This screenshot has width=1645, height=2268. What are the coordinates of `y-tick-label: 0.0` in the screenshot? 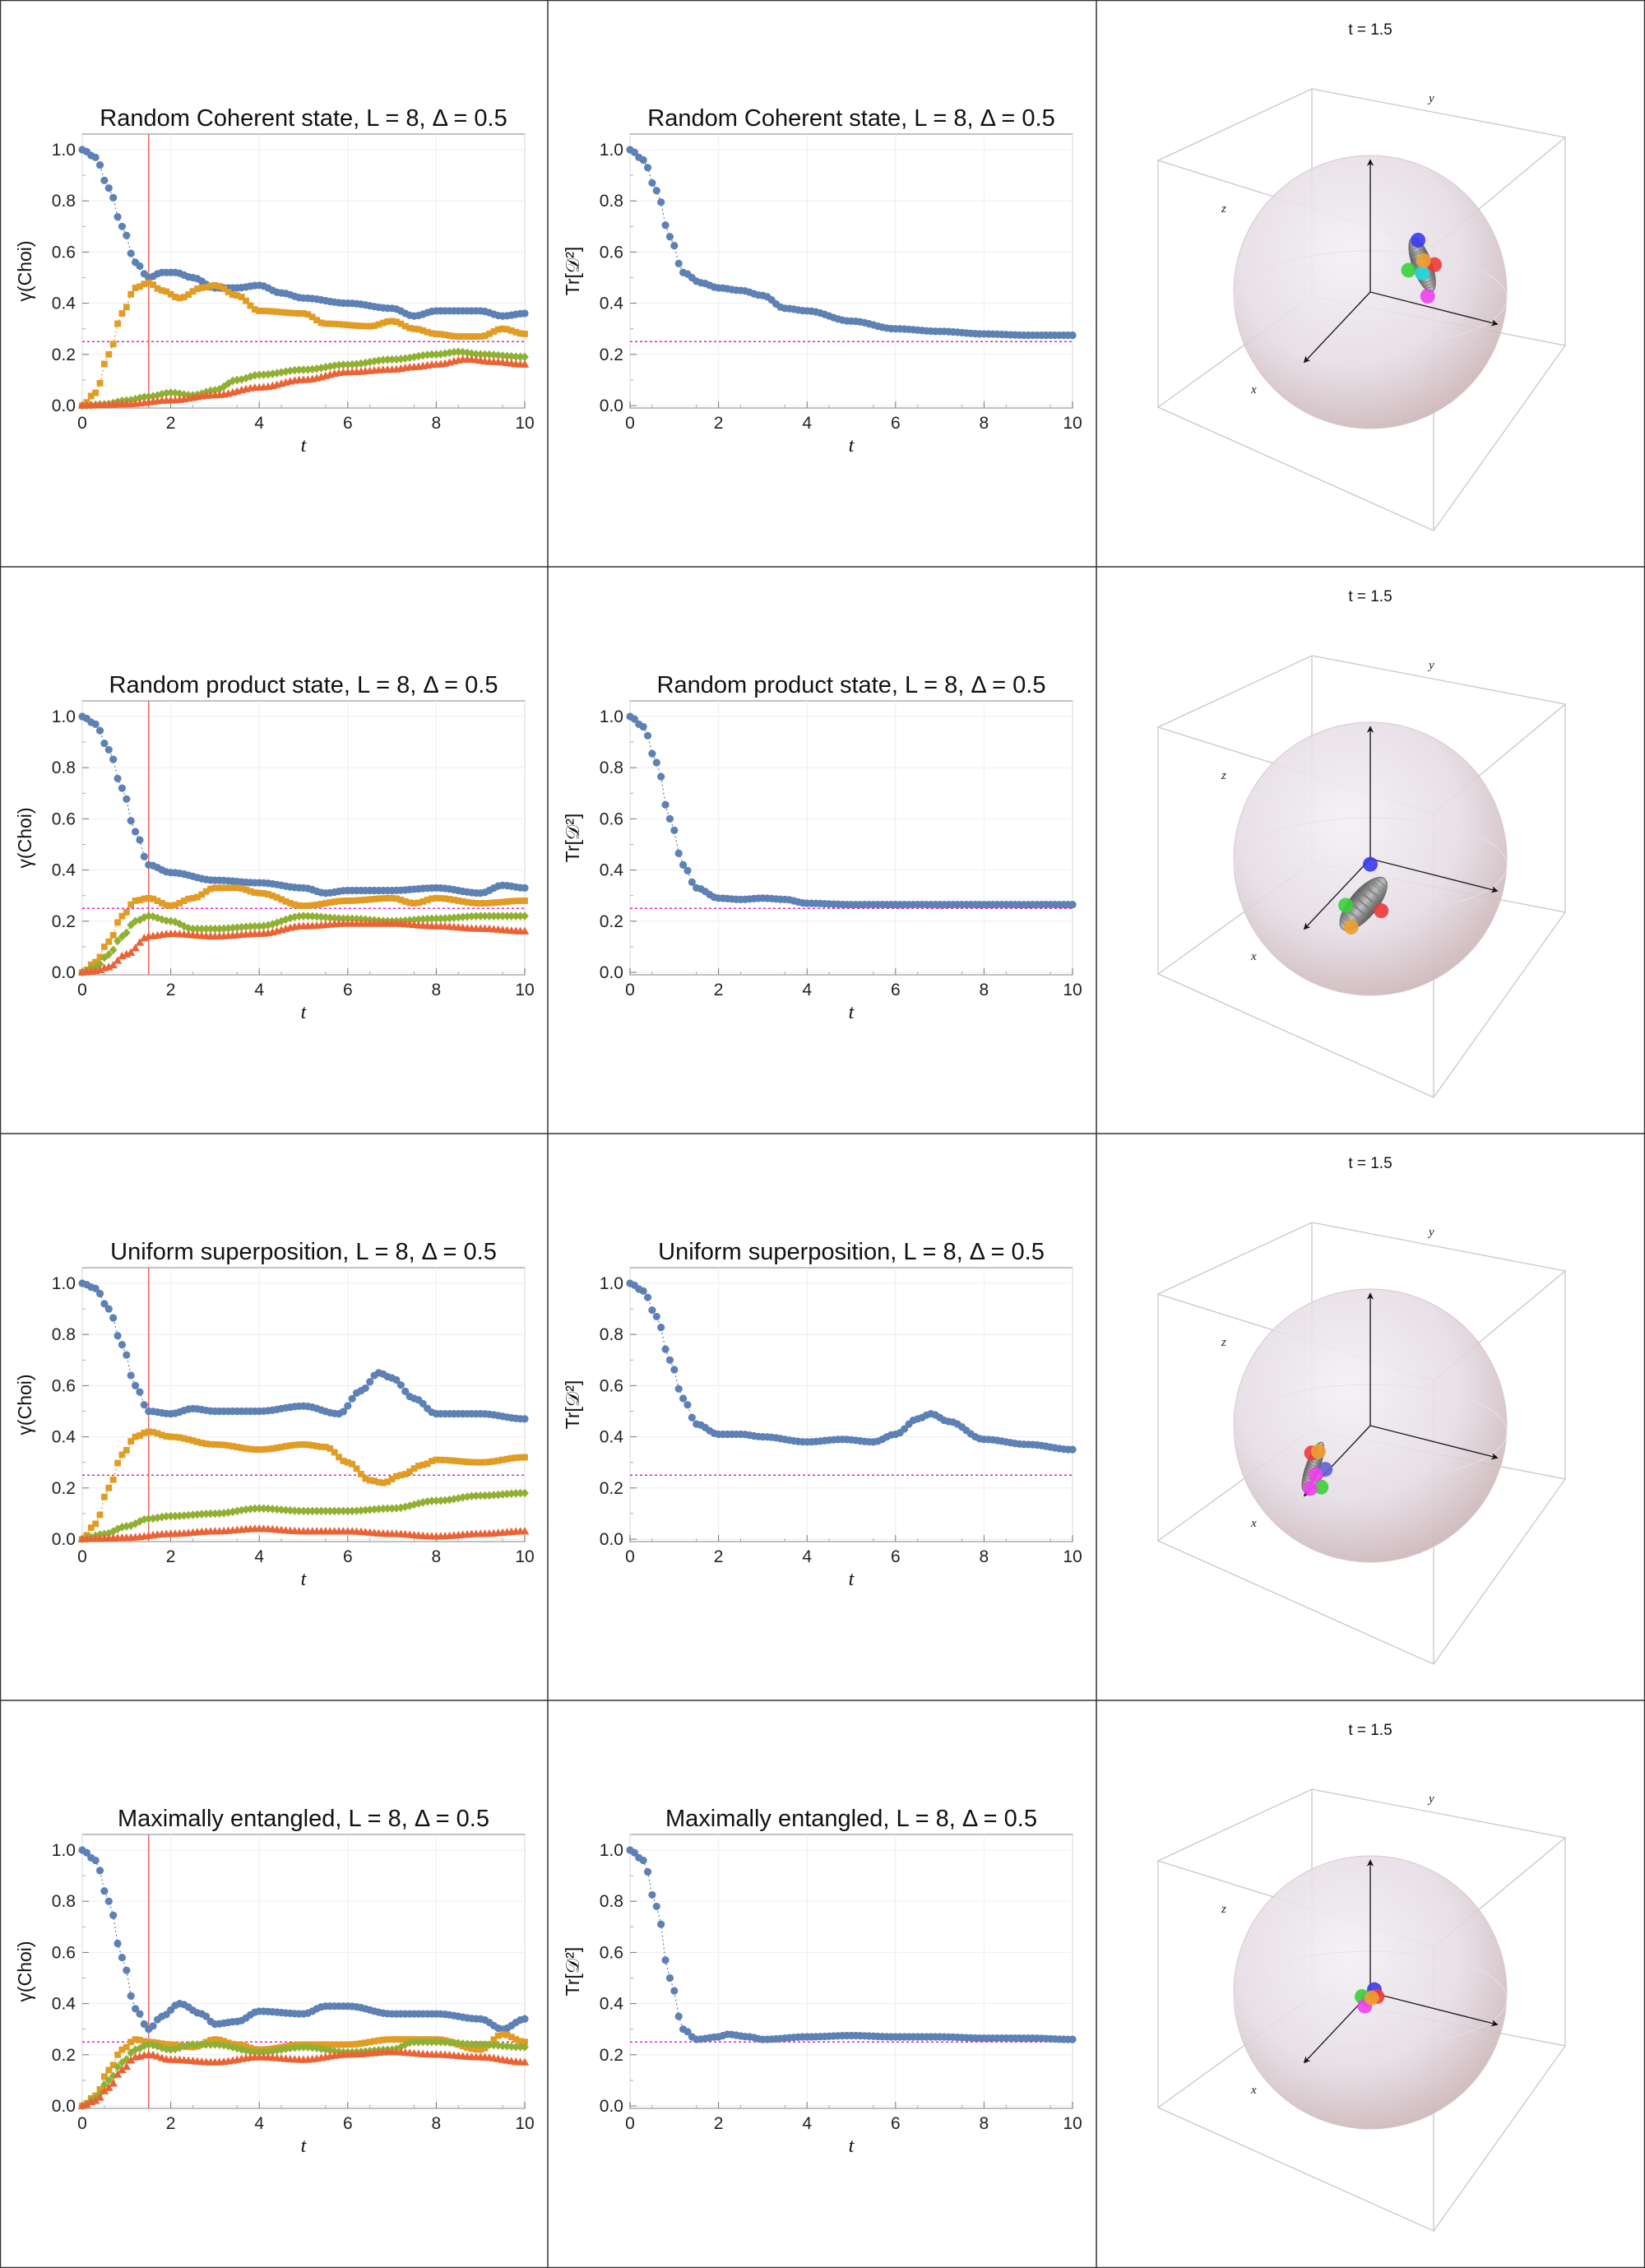 It's located at (64, 1539).